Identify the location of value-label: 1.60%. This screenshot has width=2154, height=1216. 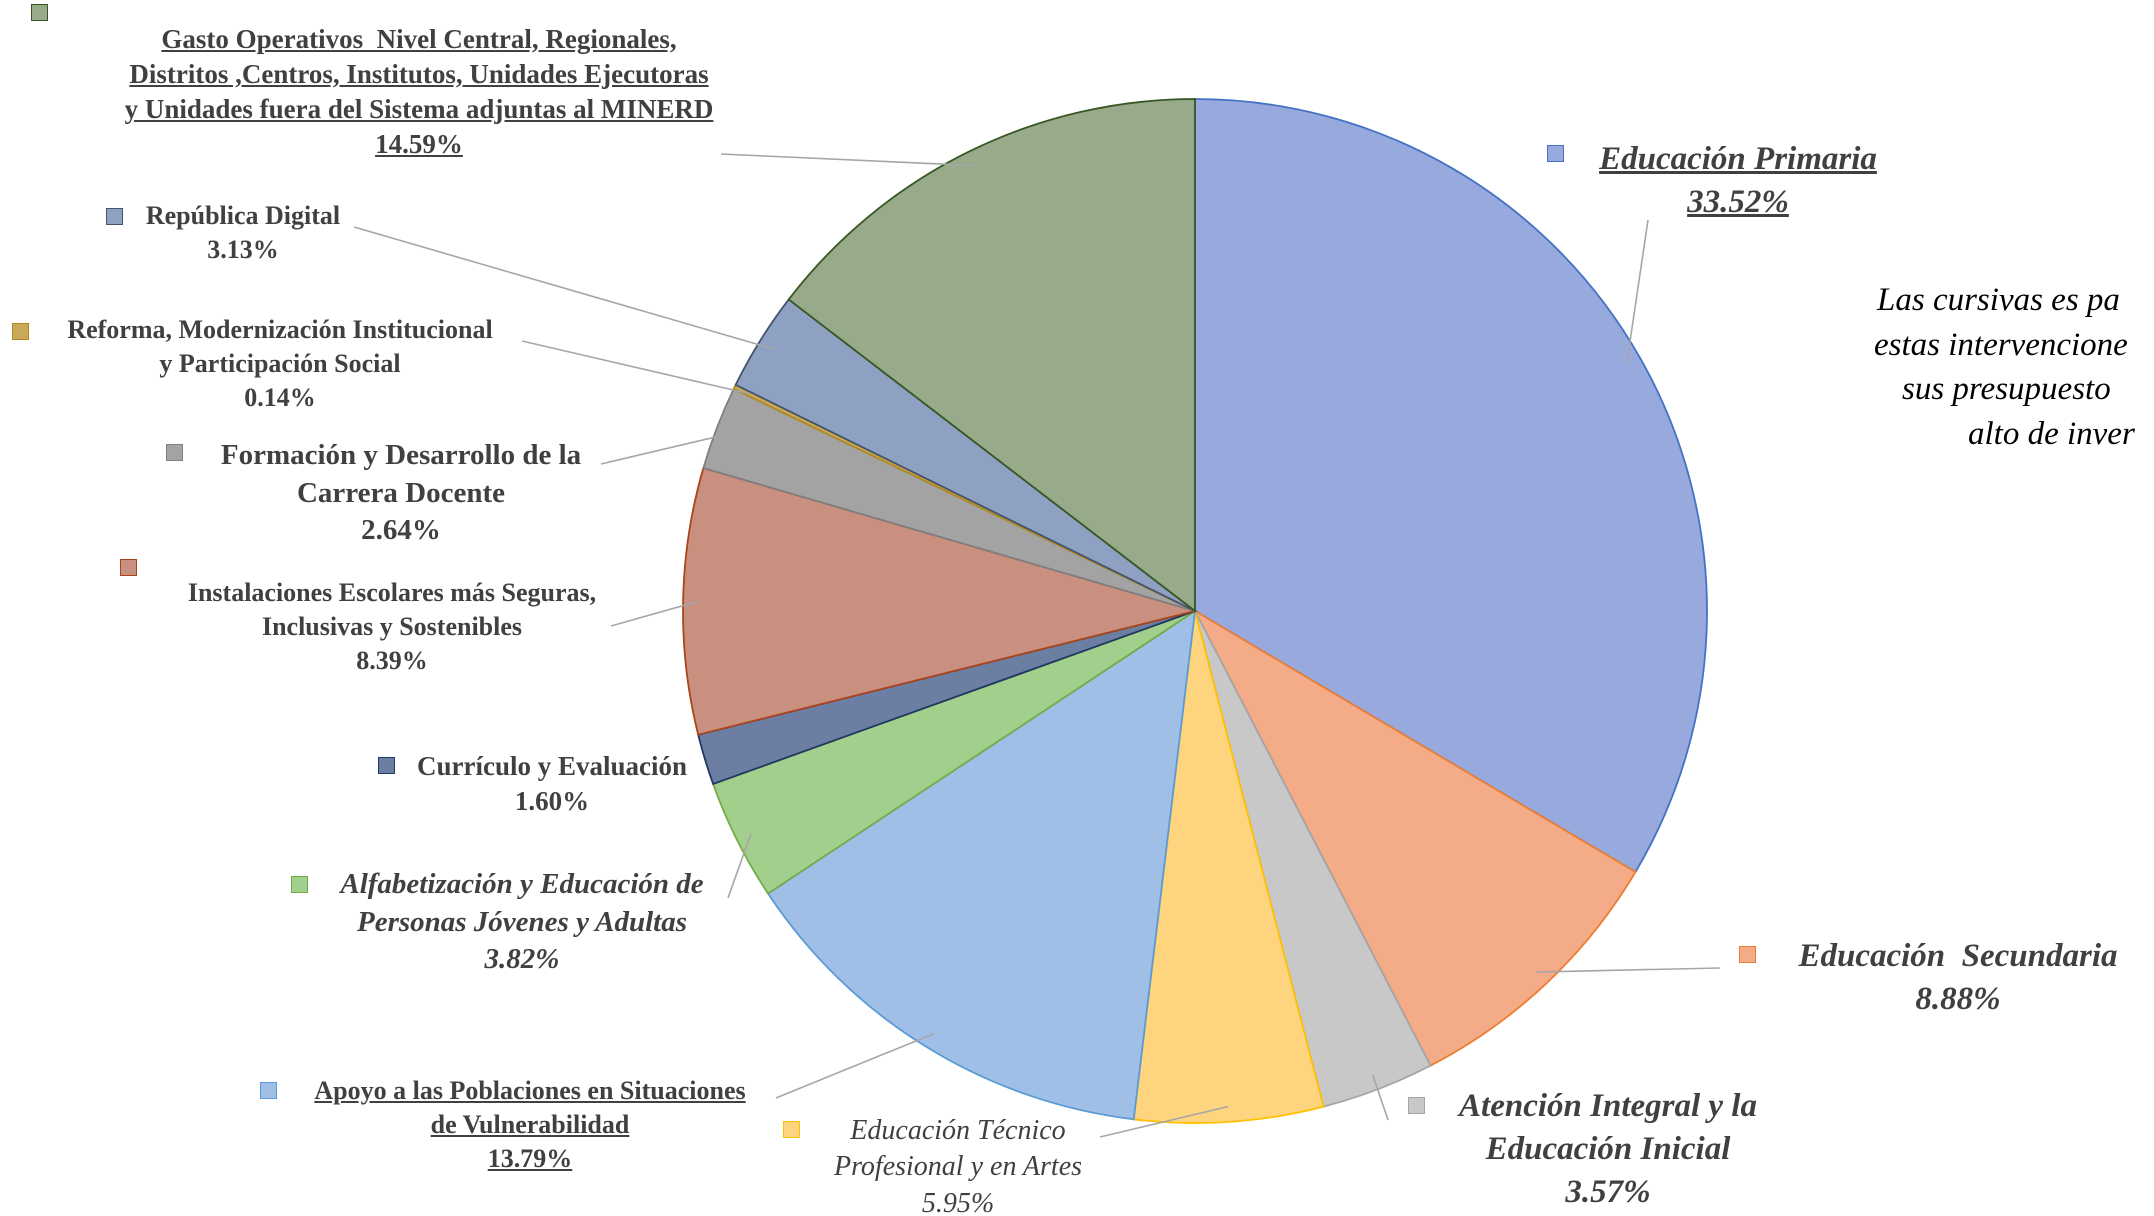
(552, 801).